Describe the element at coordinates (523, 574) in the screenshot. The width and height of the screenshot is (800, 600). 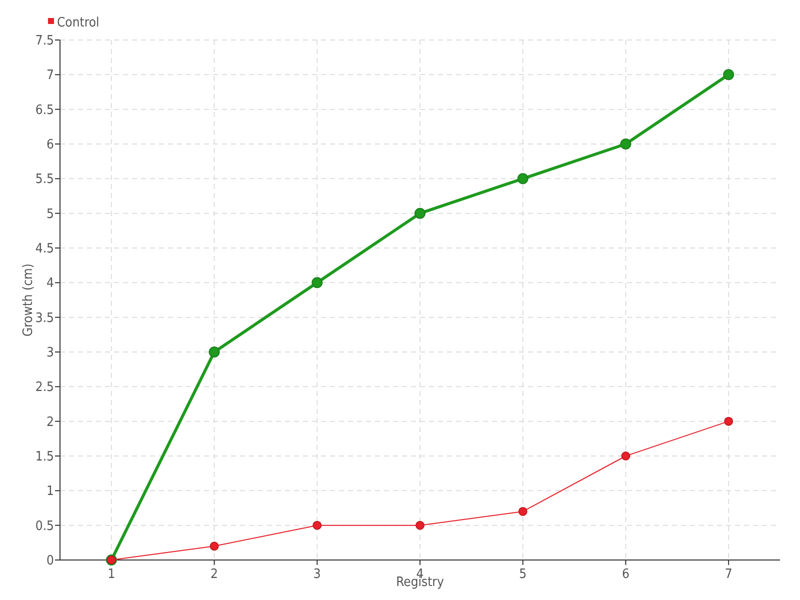
I see `x-tick-label: 5` at that location.